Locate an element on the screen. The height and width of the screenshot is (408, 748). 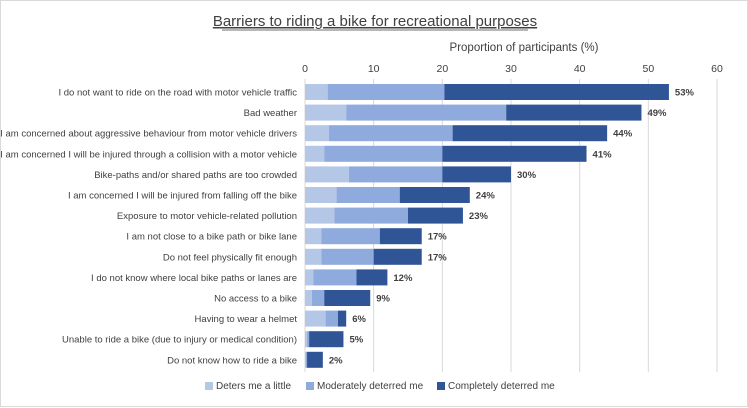
x-axis-title: Proportion of participants (%) is located at coordinates (524, 48).